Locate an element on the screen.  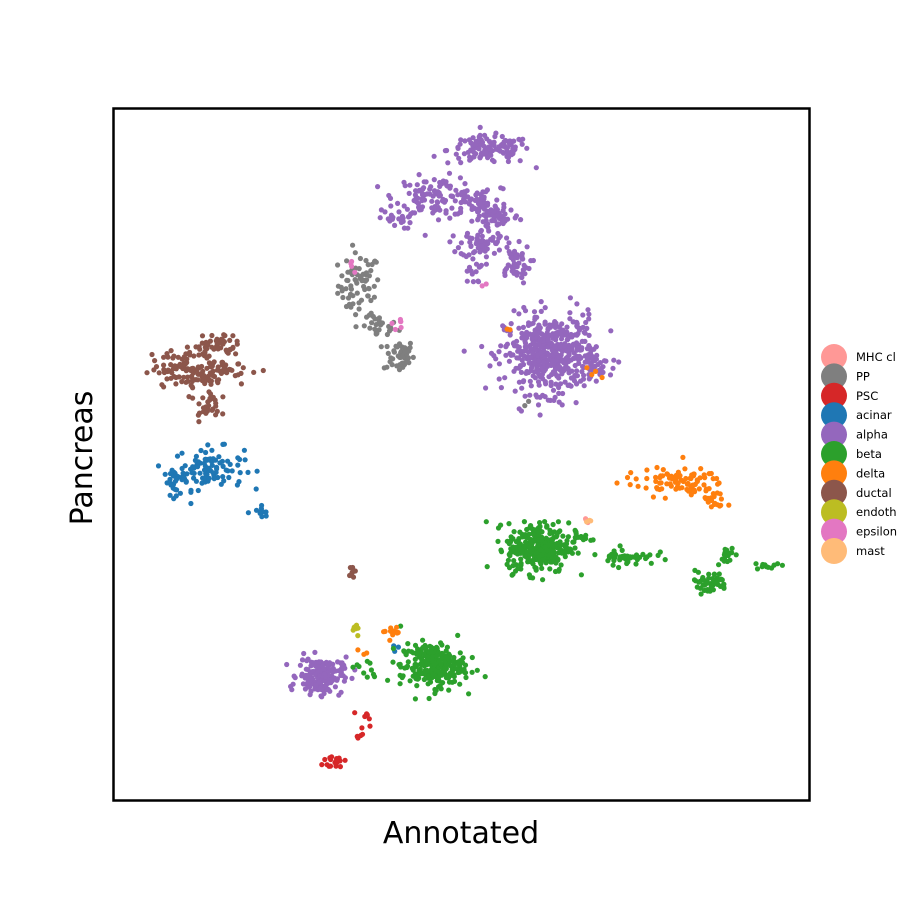
series-ductal is located at coordinates (251, 456).